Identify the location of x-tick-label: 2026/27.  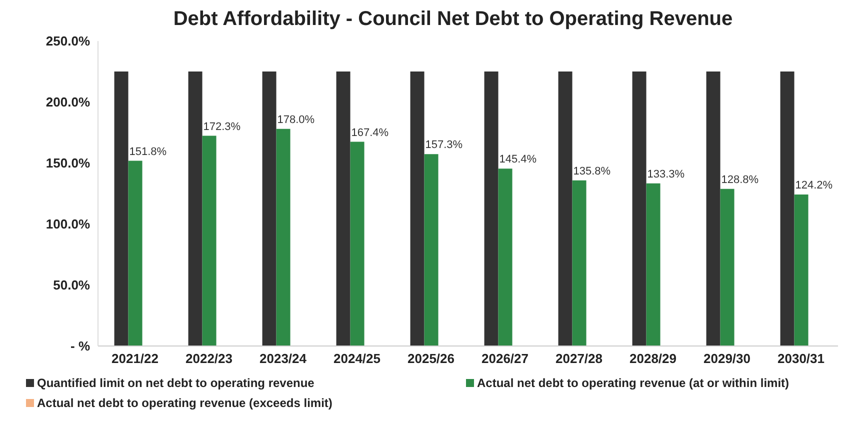
(505, 358).